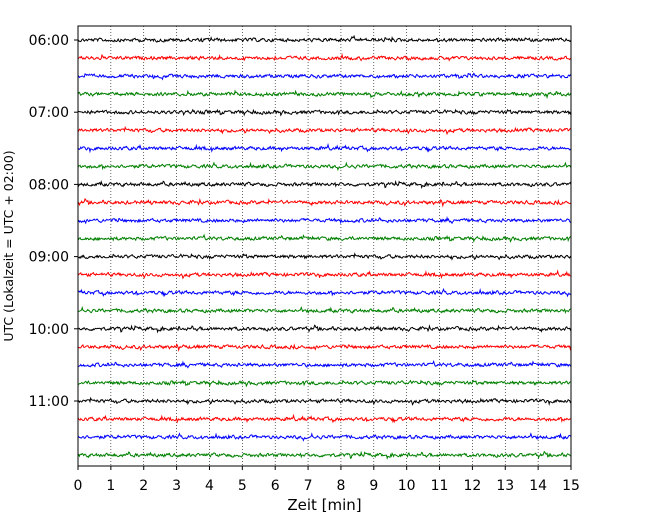 This screenshot has width=650, height=520. Describe the element at coordinates (538, 486) in the screenshot. I see `x-tick-label: 14` at that location.